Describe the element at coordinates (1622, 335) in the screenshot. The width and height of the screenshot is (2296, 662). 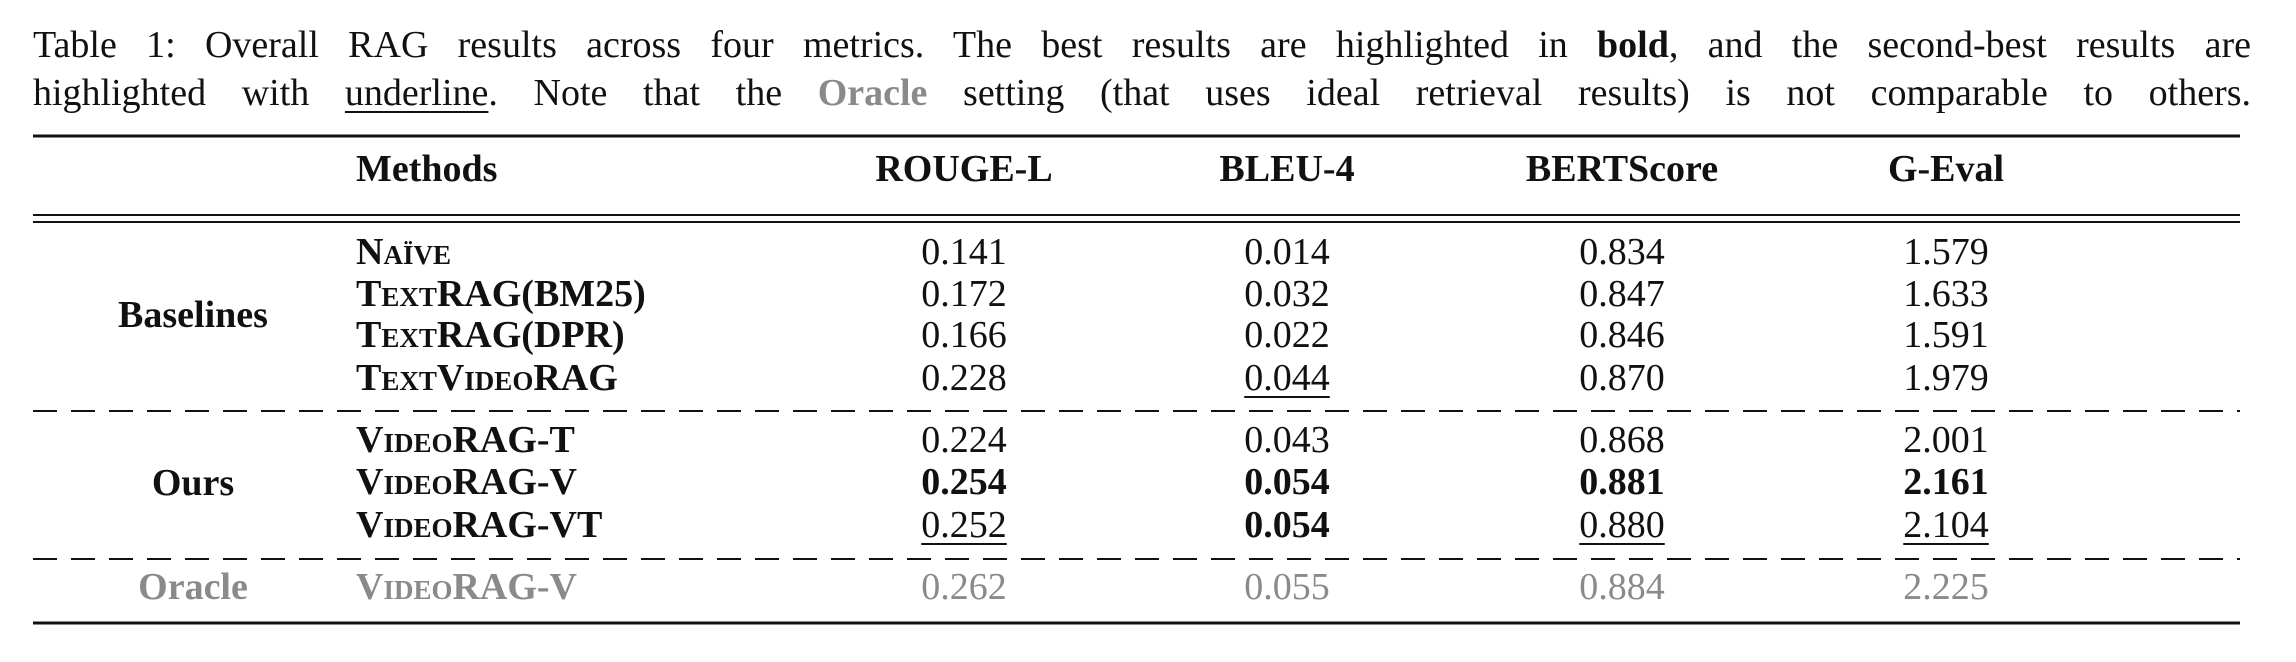
I see `metric-value: 0.846` at that location.